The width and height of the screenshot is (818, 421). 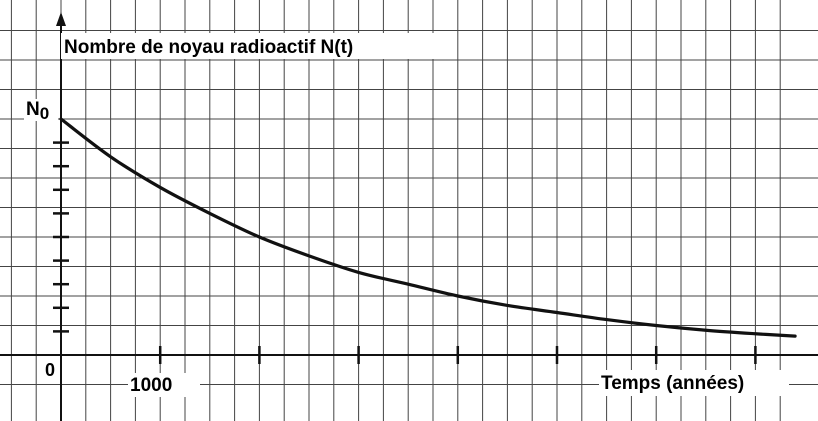 I want to click on origin-label: 0, so click(x=50, y=370).